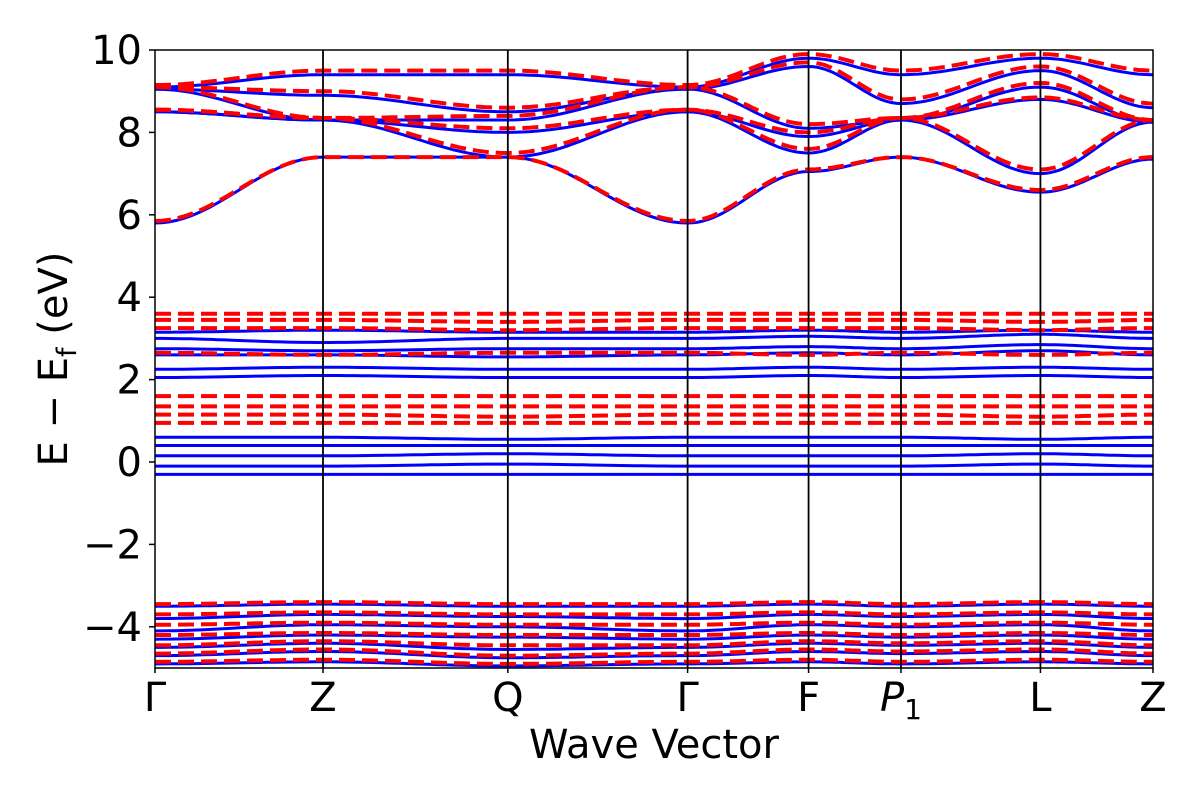 The width and height of the screenshot is (1200, 800). I want to click on y-tick-label: 8, so click(129, 133).